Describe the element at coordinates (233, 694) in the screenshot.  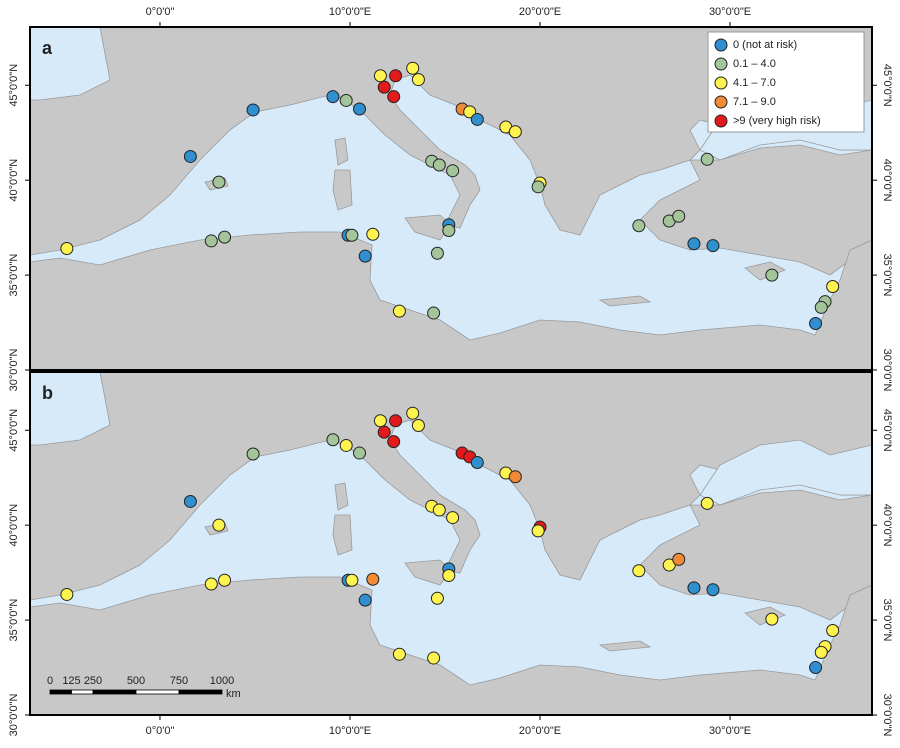
I see `scale-unit: km` at that location.